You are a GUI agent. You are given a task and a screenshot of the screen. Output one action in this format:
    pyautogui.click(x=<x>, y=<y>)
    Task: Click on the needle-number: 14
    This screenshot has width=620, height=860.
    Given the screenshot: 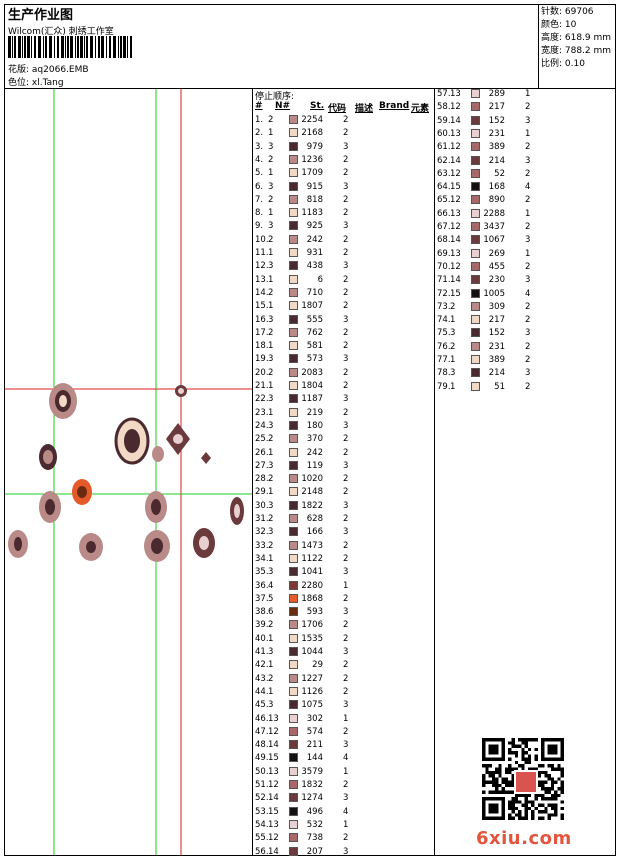 What is the action you would take?
    pyautogui.click(x=455, y=280)
    